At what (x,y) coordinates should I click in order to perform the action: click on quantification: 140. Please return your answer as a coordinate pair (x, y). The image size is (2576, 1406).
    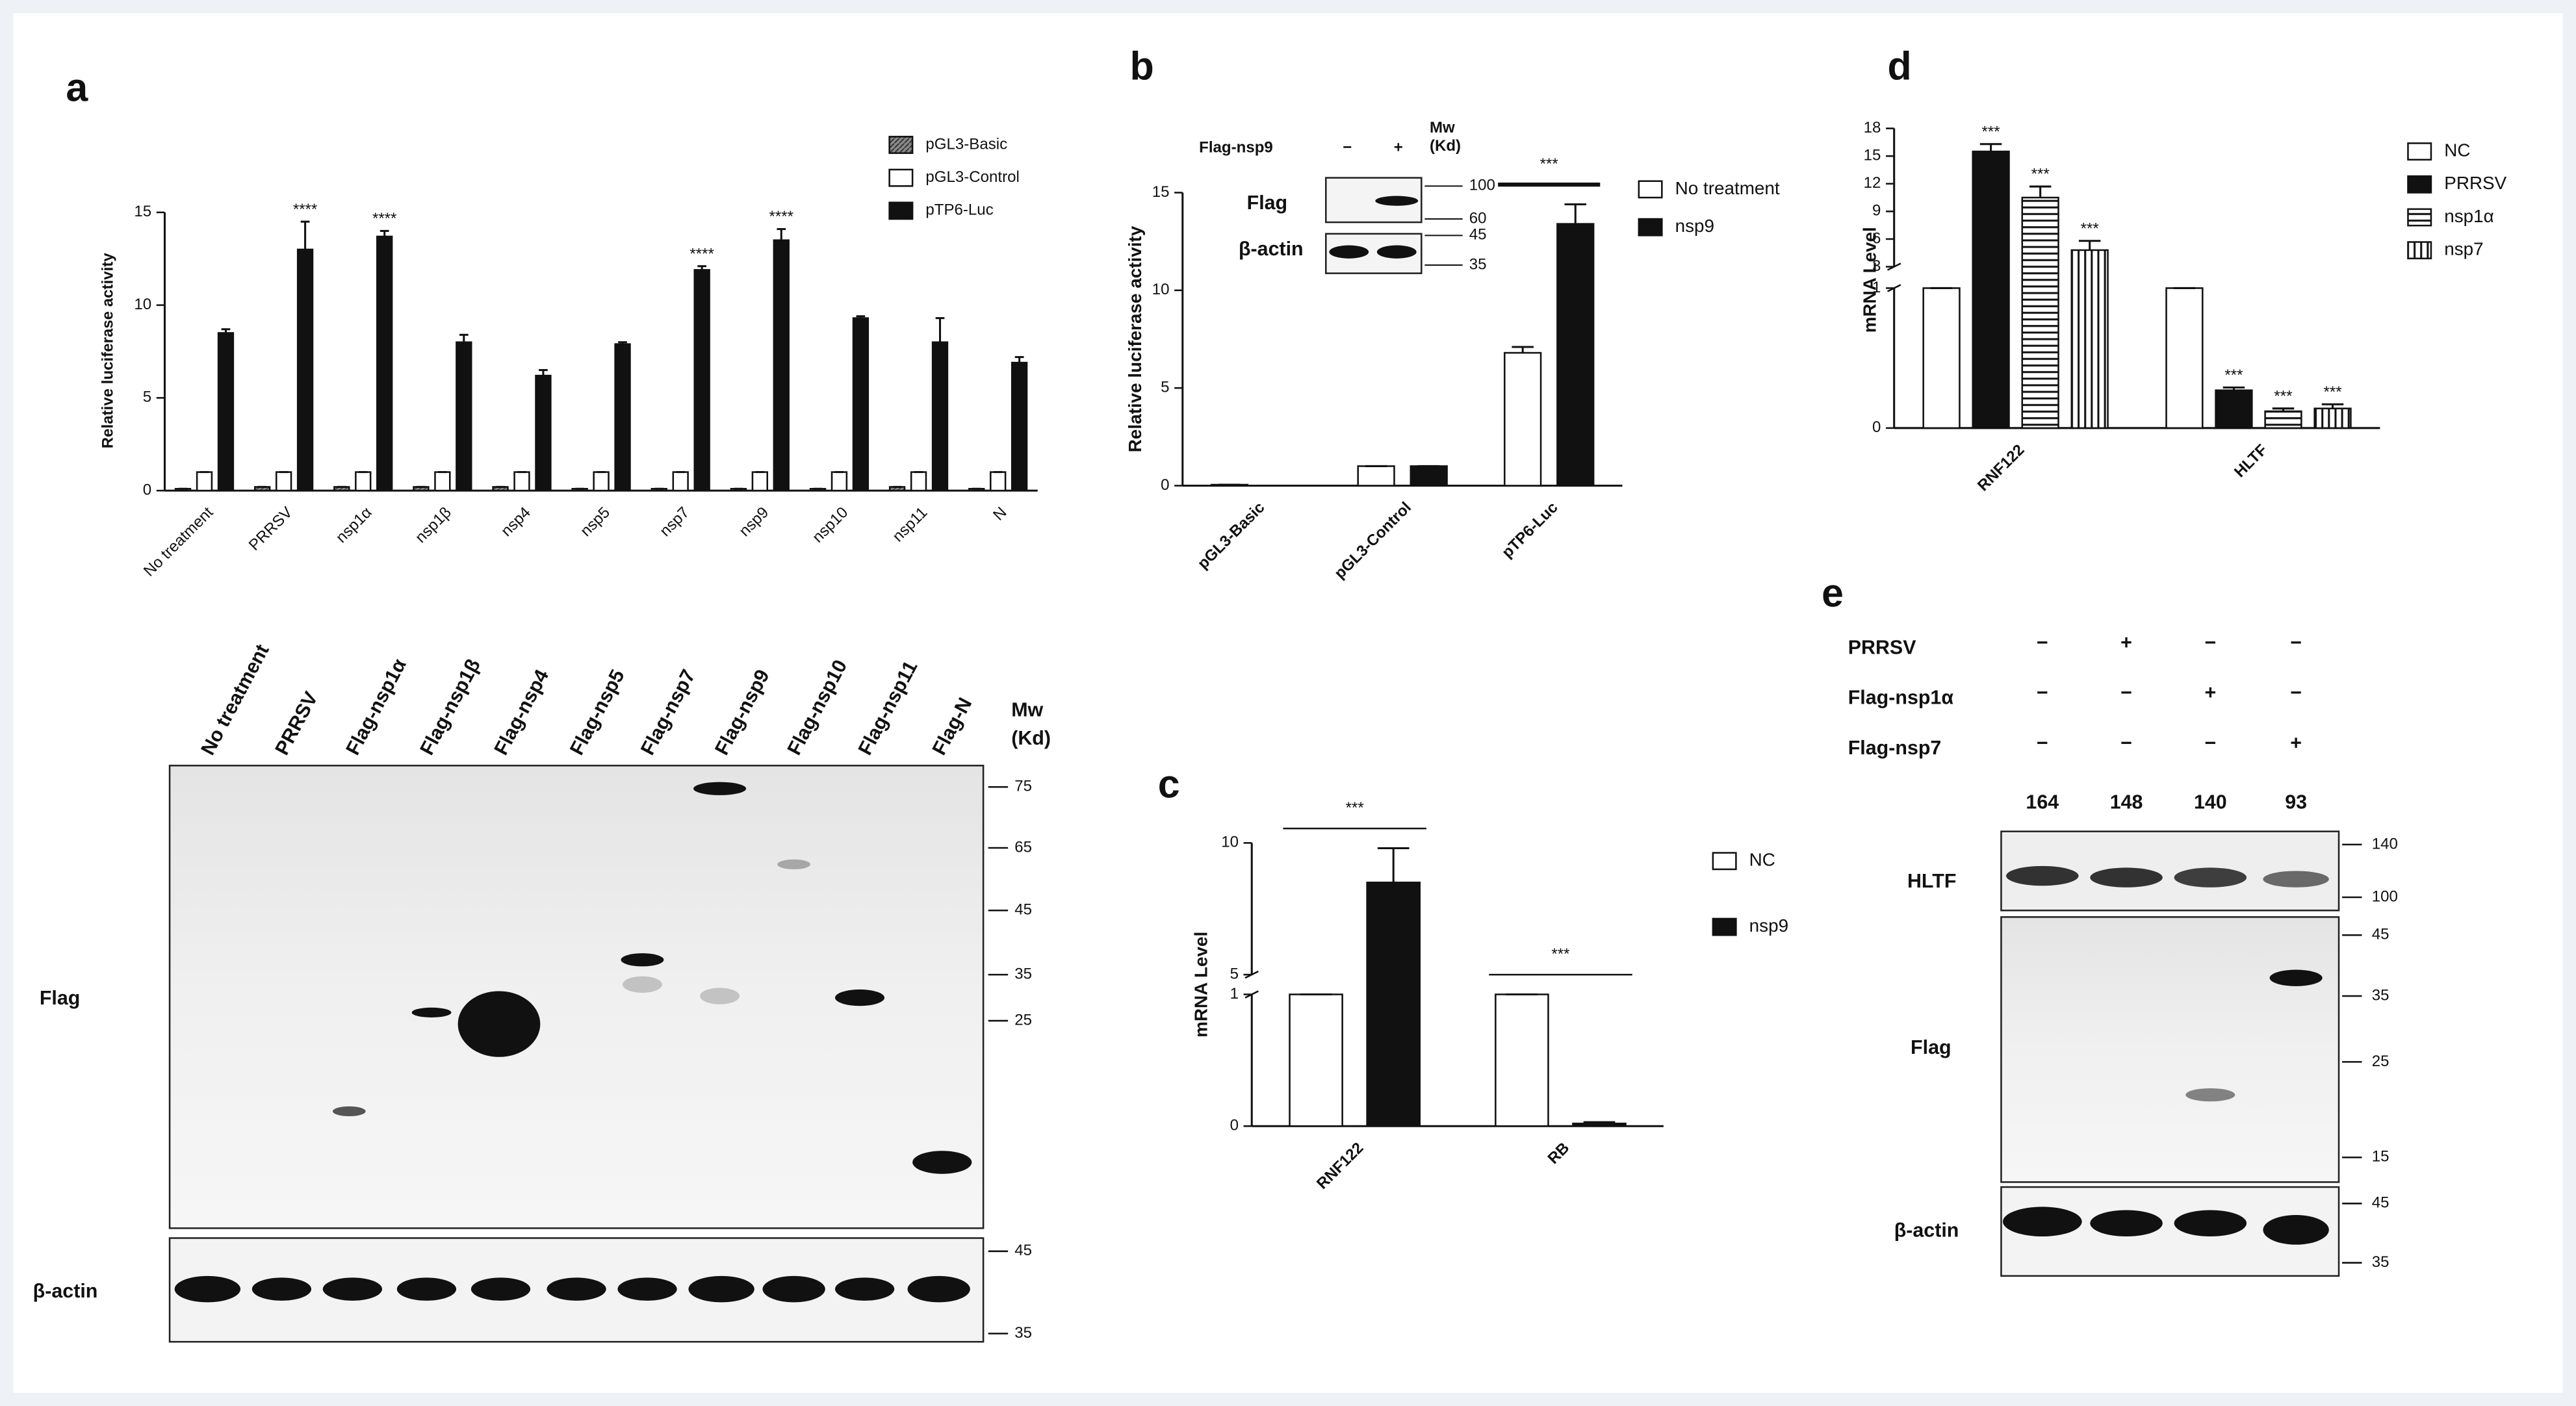
    Looking at the image, I should click on (2211, 802).